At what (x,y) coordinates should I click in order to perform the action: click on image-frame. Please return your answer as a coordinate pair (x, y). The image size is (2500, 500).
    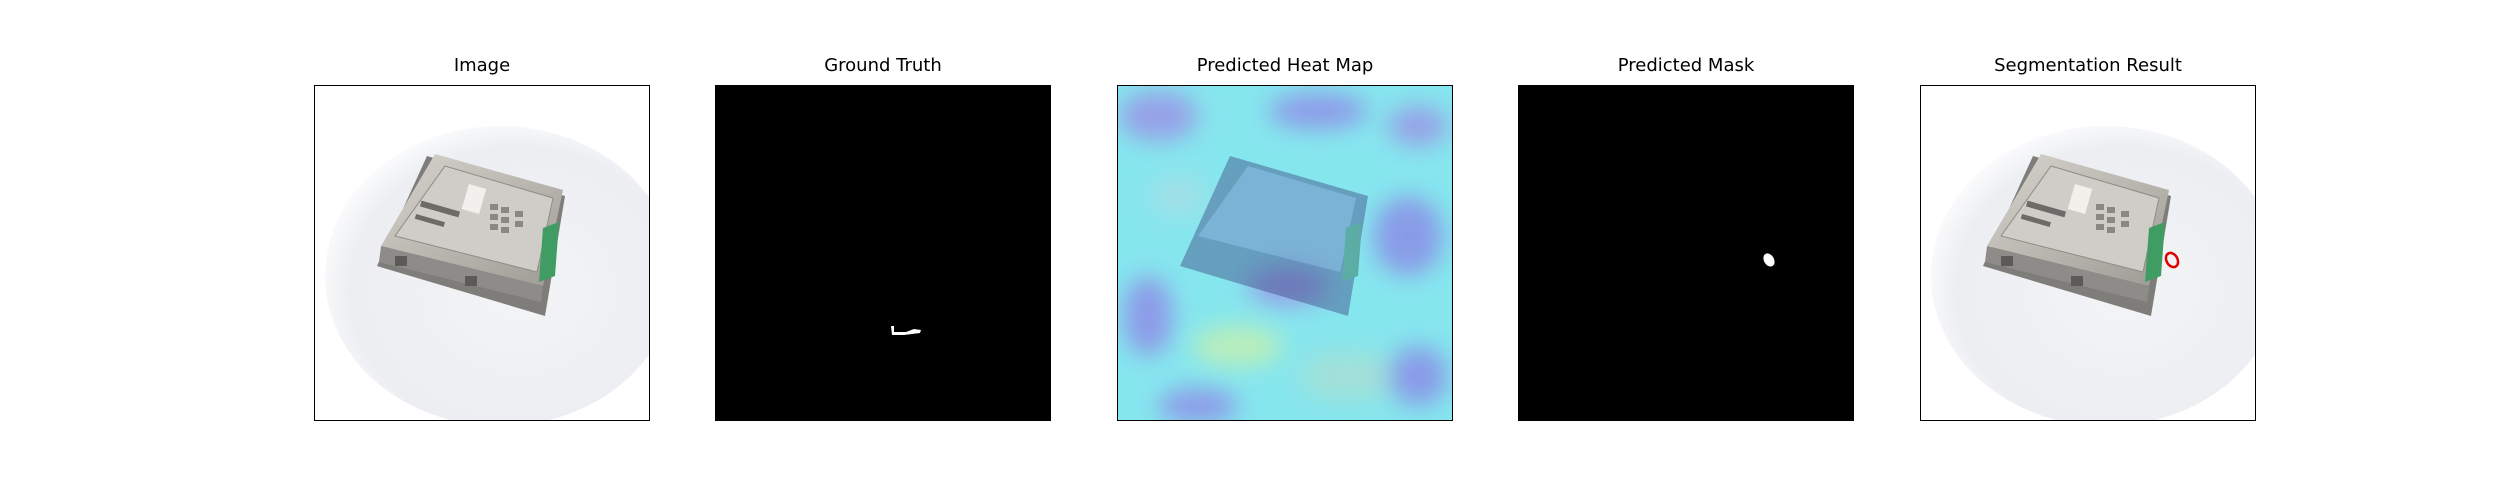
    Looking at the image, I should click on (482, 253).